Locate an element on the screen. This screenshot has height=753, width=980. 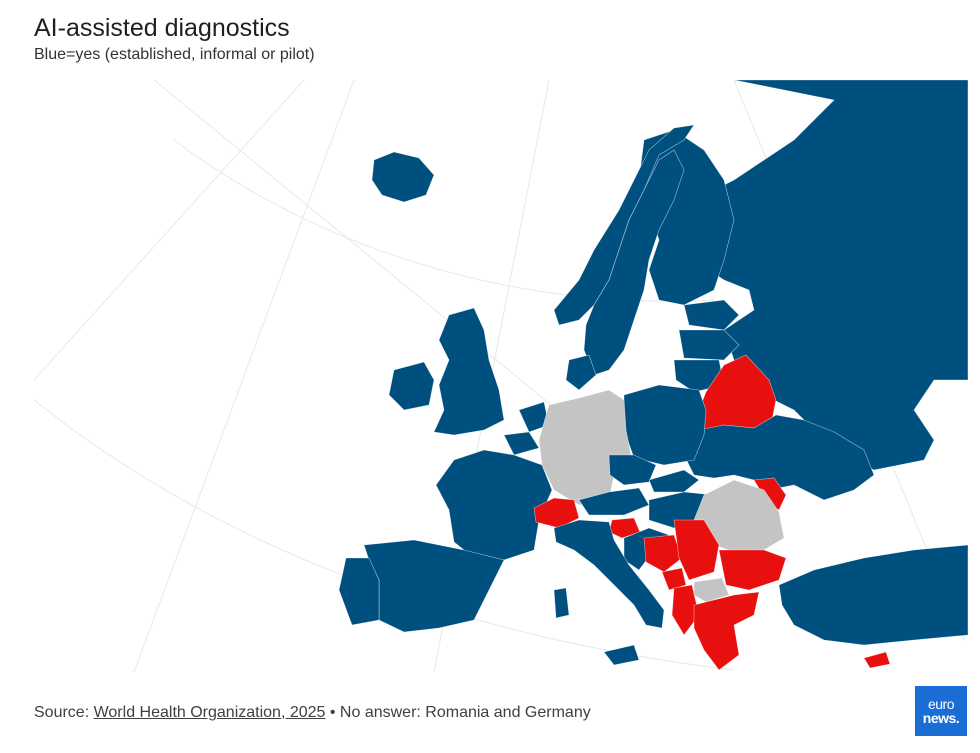
region-portugal is located at coordinates (359, 591).